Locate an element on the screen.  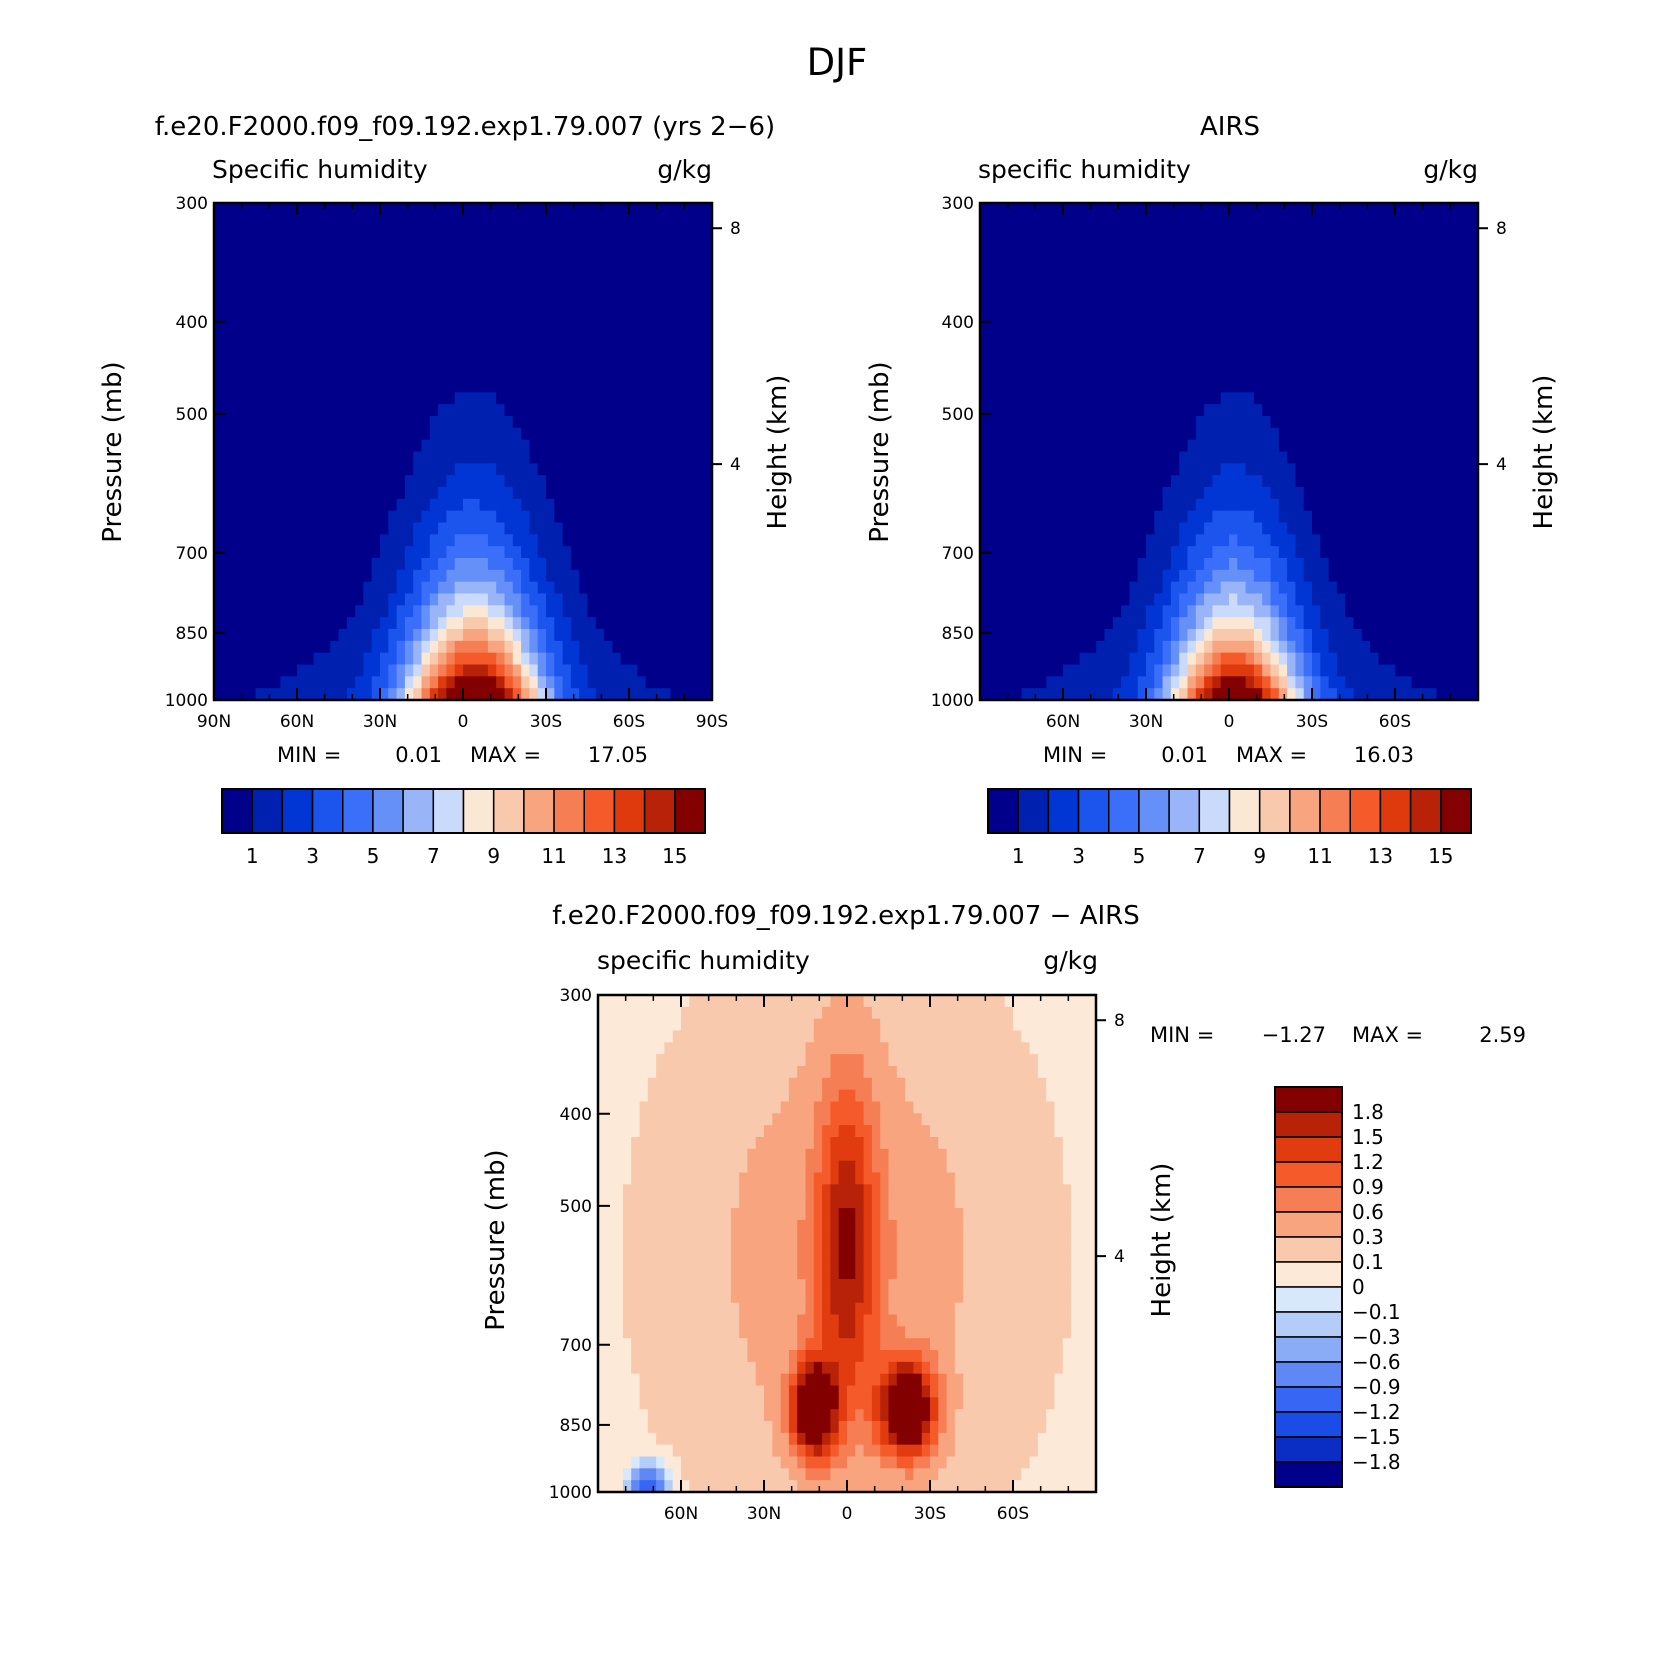
panel-model-max-label: MAX = is located at coordinates (505, 755).